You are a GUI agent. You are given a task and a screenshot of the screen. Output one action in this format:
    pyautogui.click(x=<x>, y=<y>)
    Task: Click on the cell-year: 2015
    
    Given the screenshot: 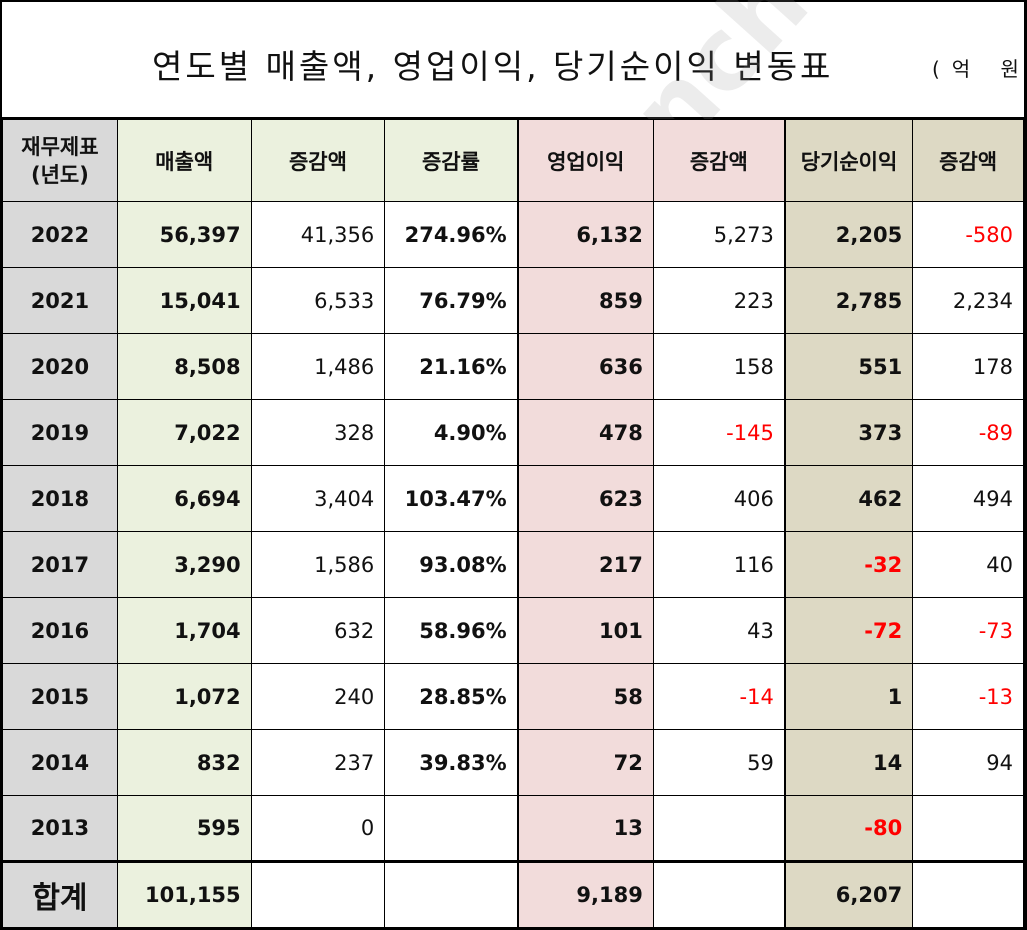 What is the action you would take?
    pyautogui.click(x=60, y=696)
    